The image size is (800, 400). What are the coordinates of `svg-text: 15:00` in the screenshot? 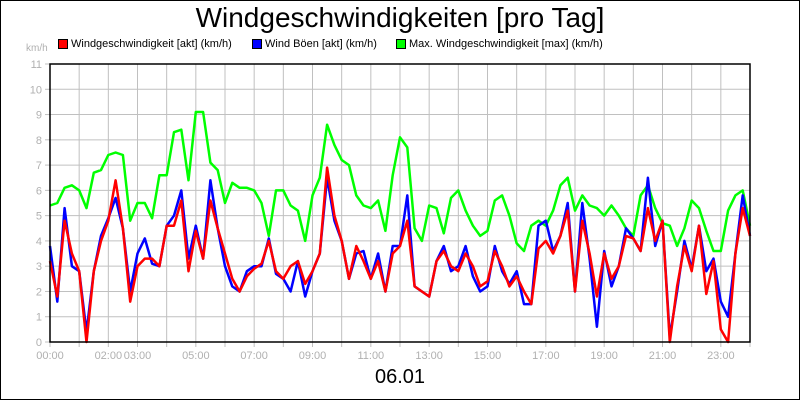 It's located at (488, 356).